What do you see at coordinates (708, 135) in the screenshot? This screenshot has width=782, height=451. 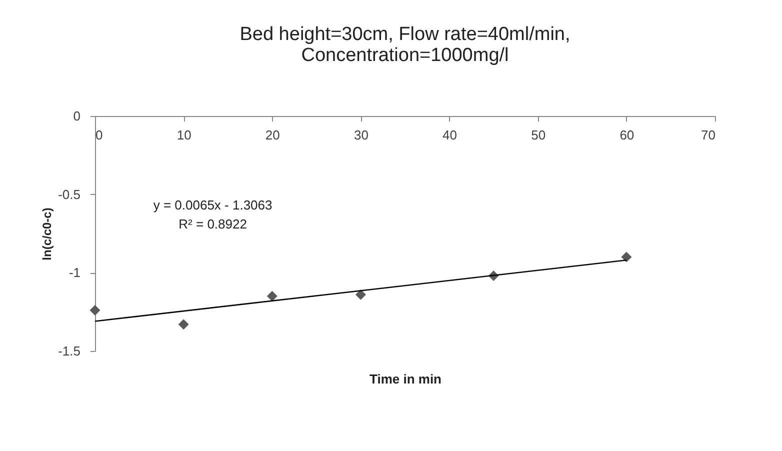 I see `x-tick-label: 70` at bounding box center [708, 135].